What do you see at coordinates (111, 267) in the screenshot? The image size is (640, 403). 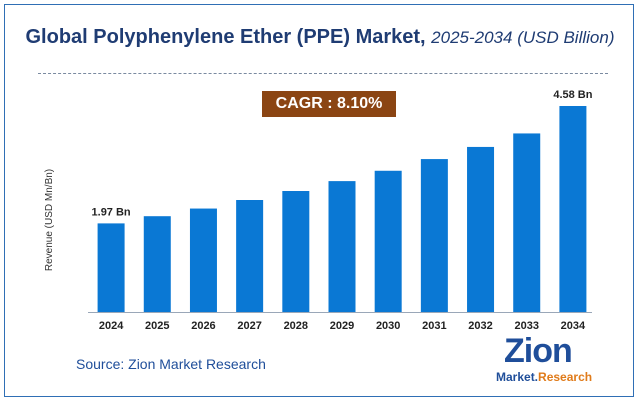 I see `bar-2024` at bounding box center [111, 267].